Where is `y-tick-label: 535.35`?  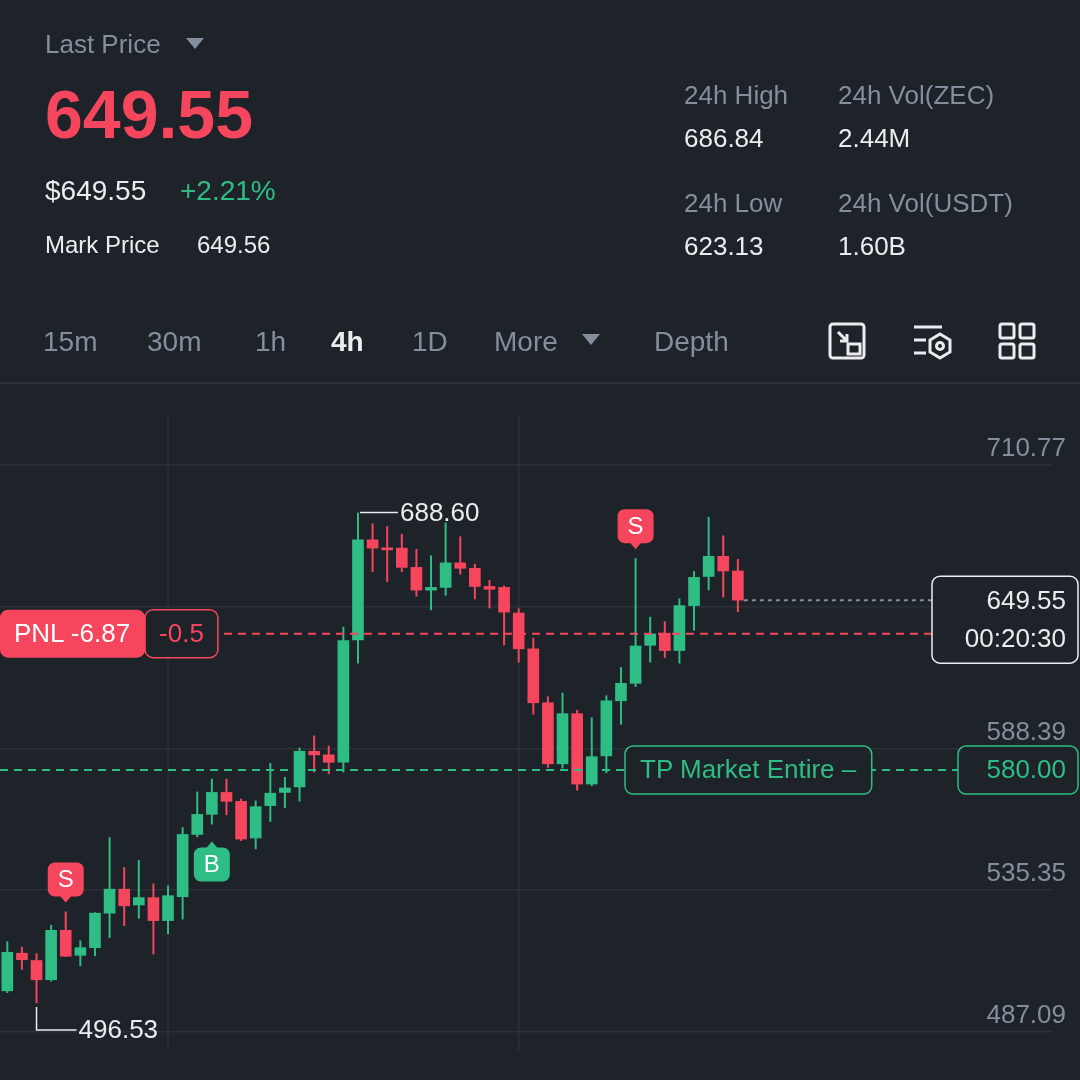
y-tick-label: 535.35 is located at coordinates (1026, 872).